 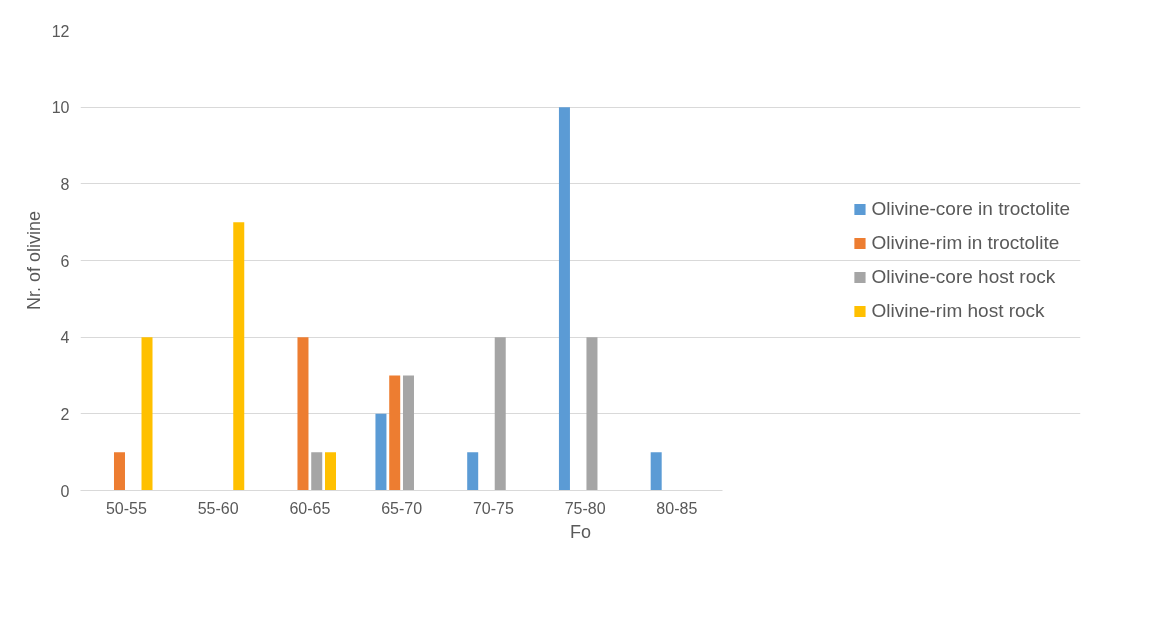 What do you see at coordinates (60, 31) in the screenshot?
I see `y-tick-label: 12` at bounding box center [60, 31].